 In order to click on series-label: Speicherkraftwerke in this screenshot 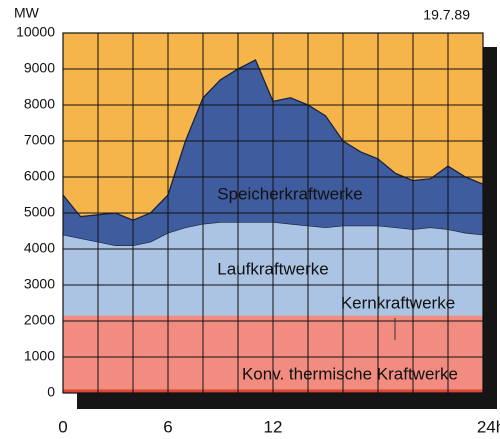, I will do `click(290, 193)`.